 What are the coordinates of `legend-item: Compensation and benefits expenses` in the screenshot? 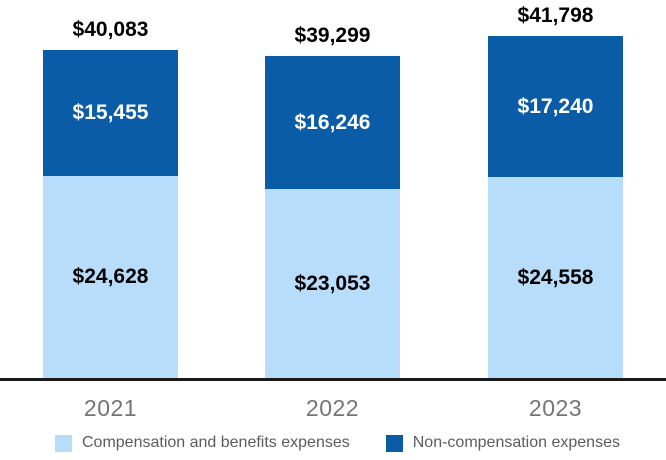 It's located at (202, 443).